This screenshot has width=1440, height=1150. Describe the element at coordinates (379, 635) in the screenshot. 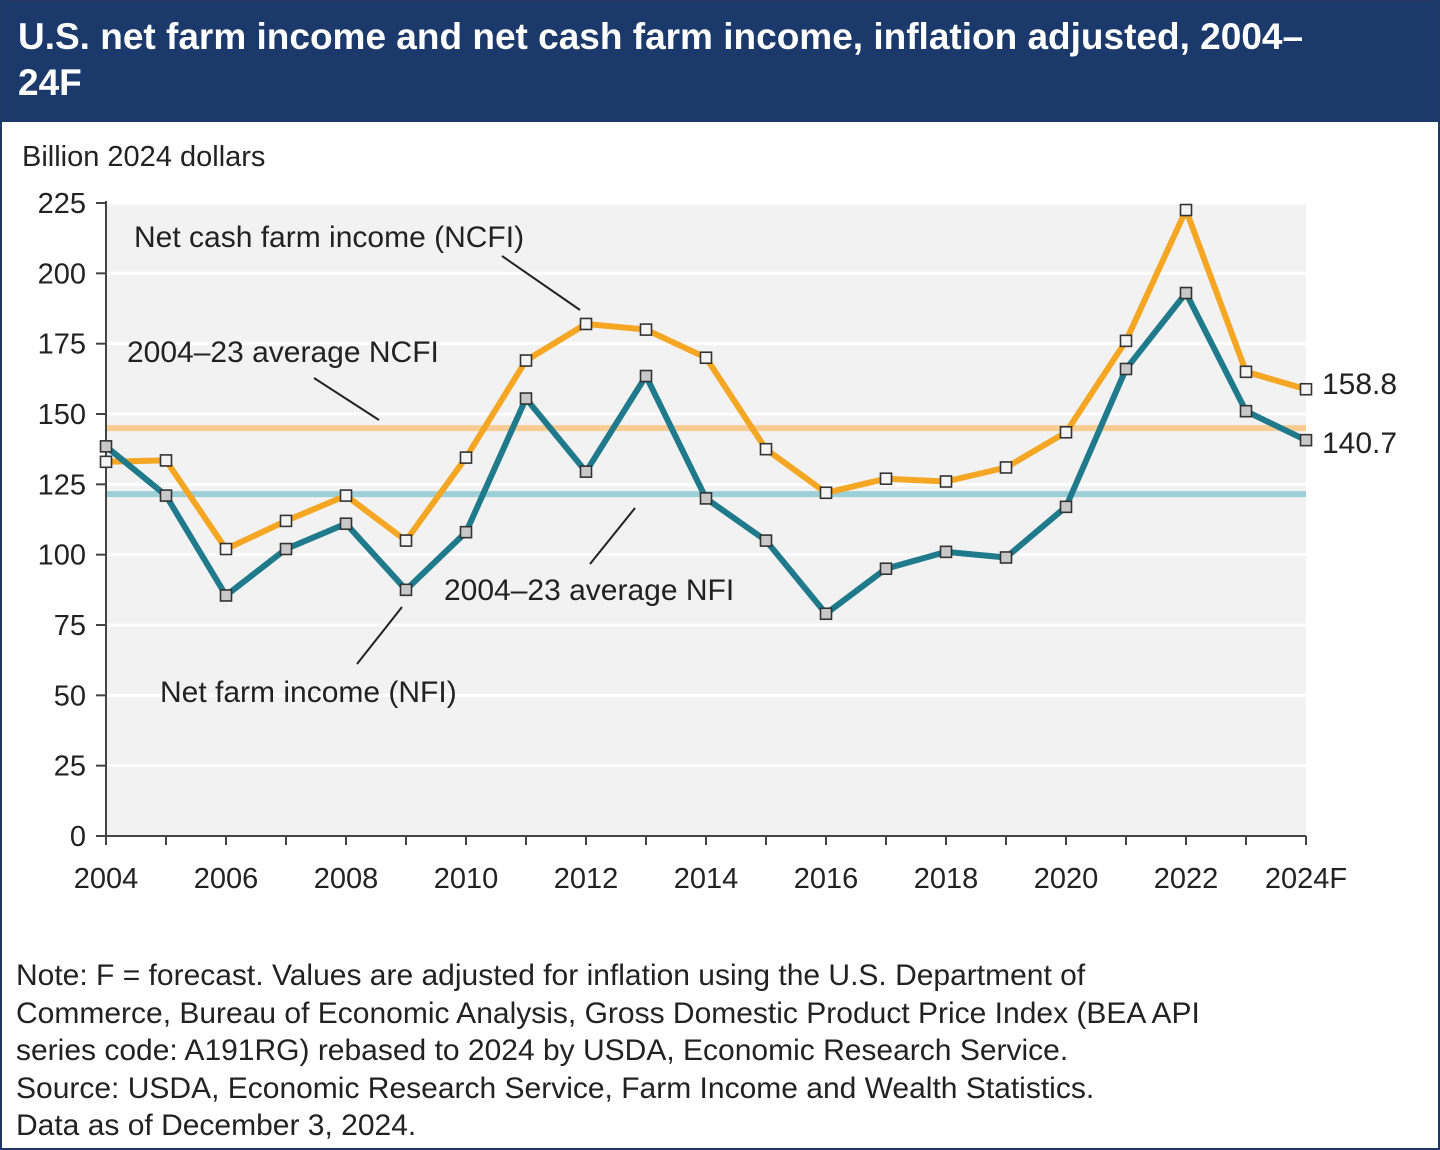

I see `nfi-label-leader` at that location.